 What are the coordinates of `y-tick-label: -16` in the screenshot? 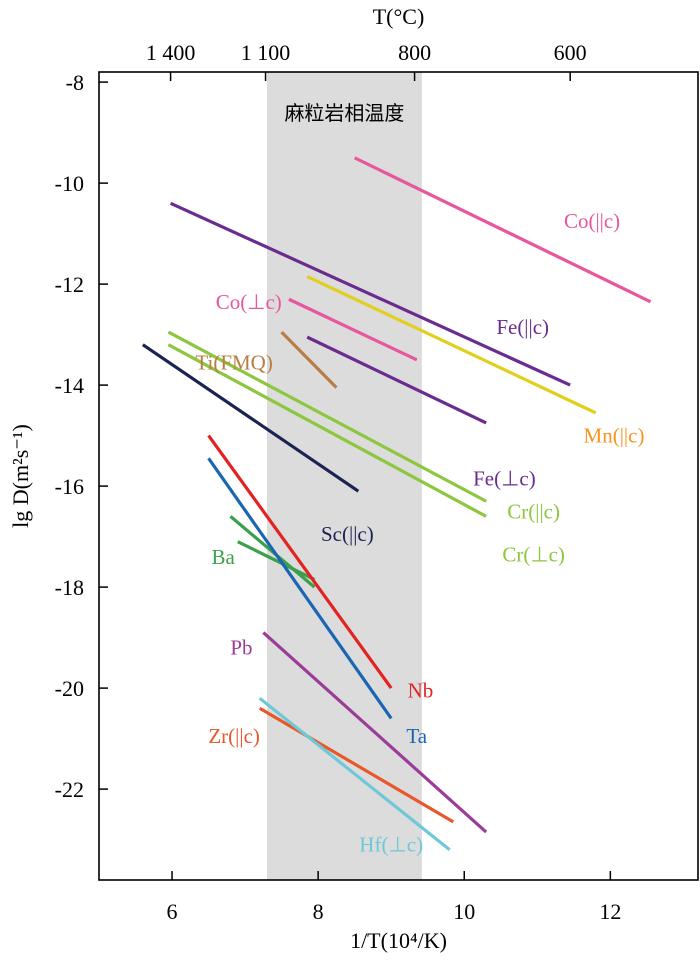 It's located at (69, 486).